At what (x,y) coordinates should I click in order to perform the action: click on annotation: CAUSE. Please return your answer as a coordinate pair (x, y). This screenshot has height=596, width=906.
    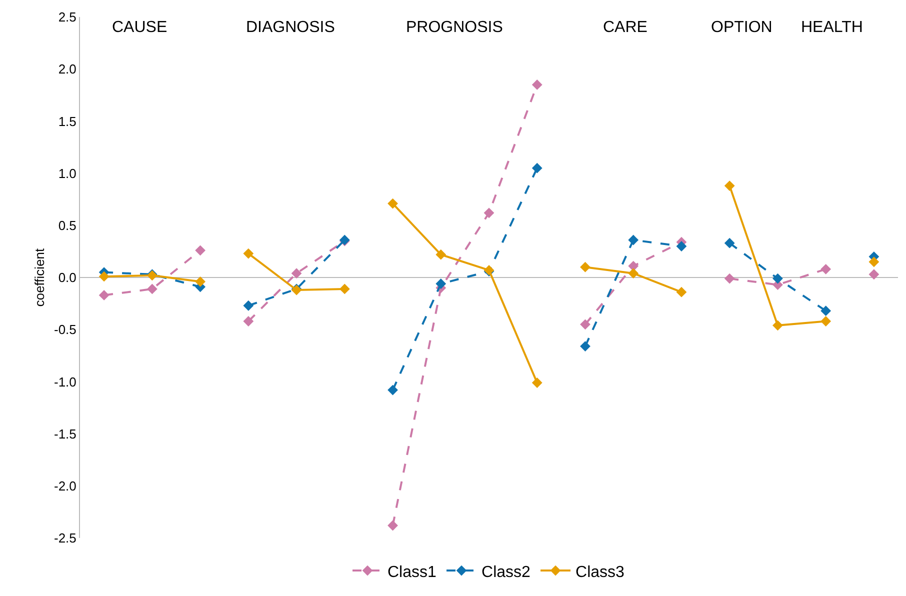
    Looking at the image, I should click on (140, 27).